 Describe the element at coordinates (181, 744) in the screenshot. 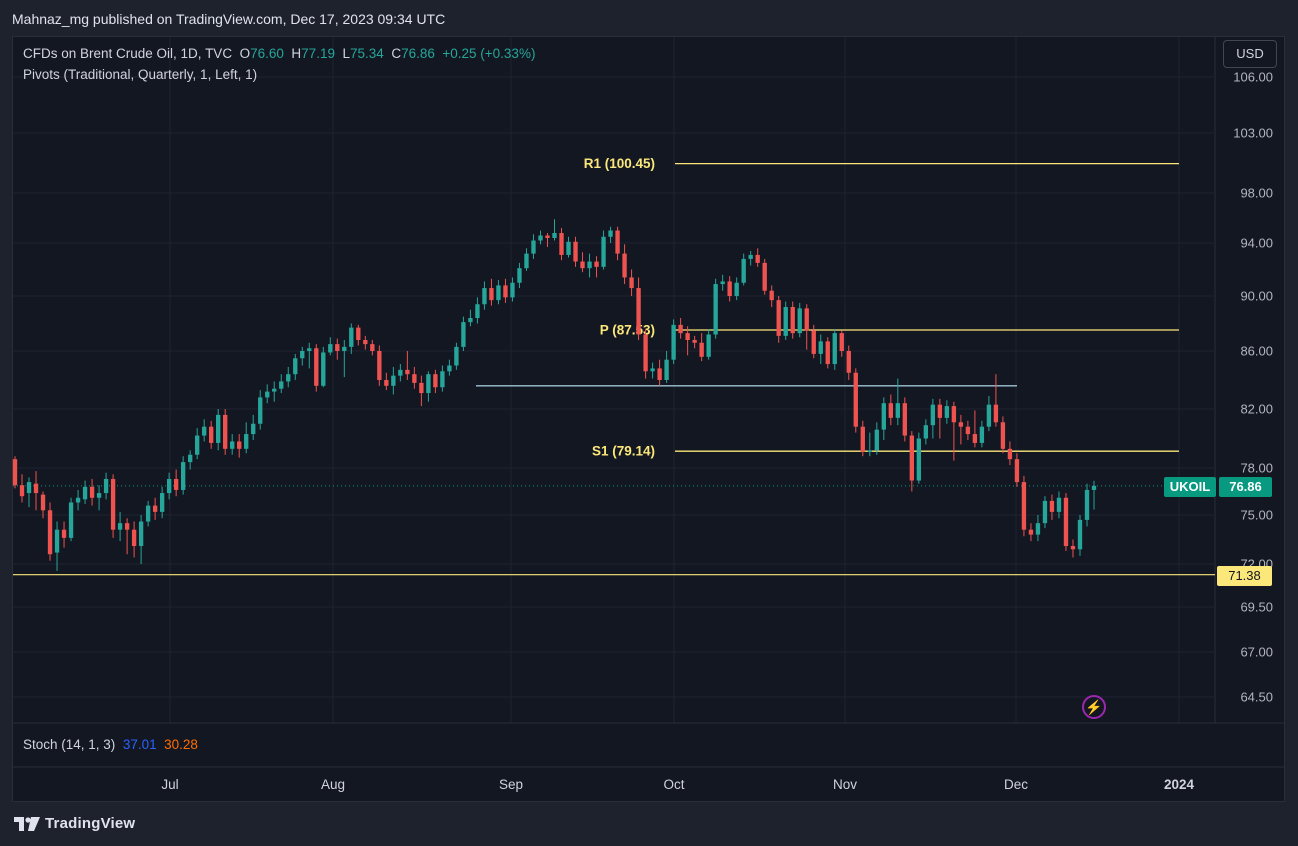

I see `stoch-d-value: 30.28` at that location.